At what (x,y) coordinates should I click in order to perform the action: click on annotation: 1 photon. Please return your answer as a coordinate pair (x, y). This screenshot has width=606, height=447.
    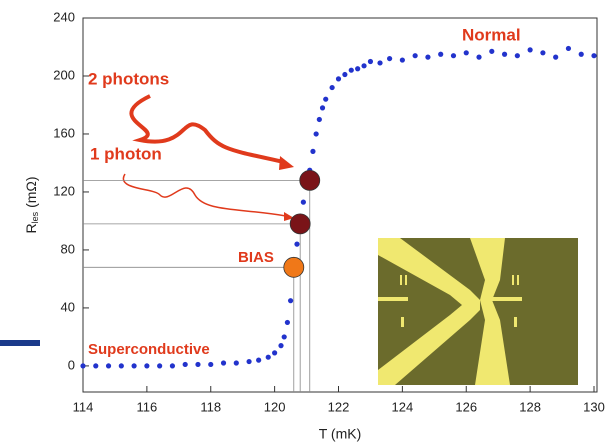
    Looking at the image, I should click on (126, 153).